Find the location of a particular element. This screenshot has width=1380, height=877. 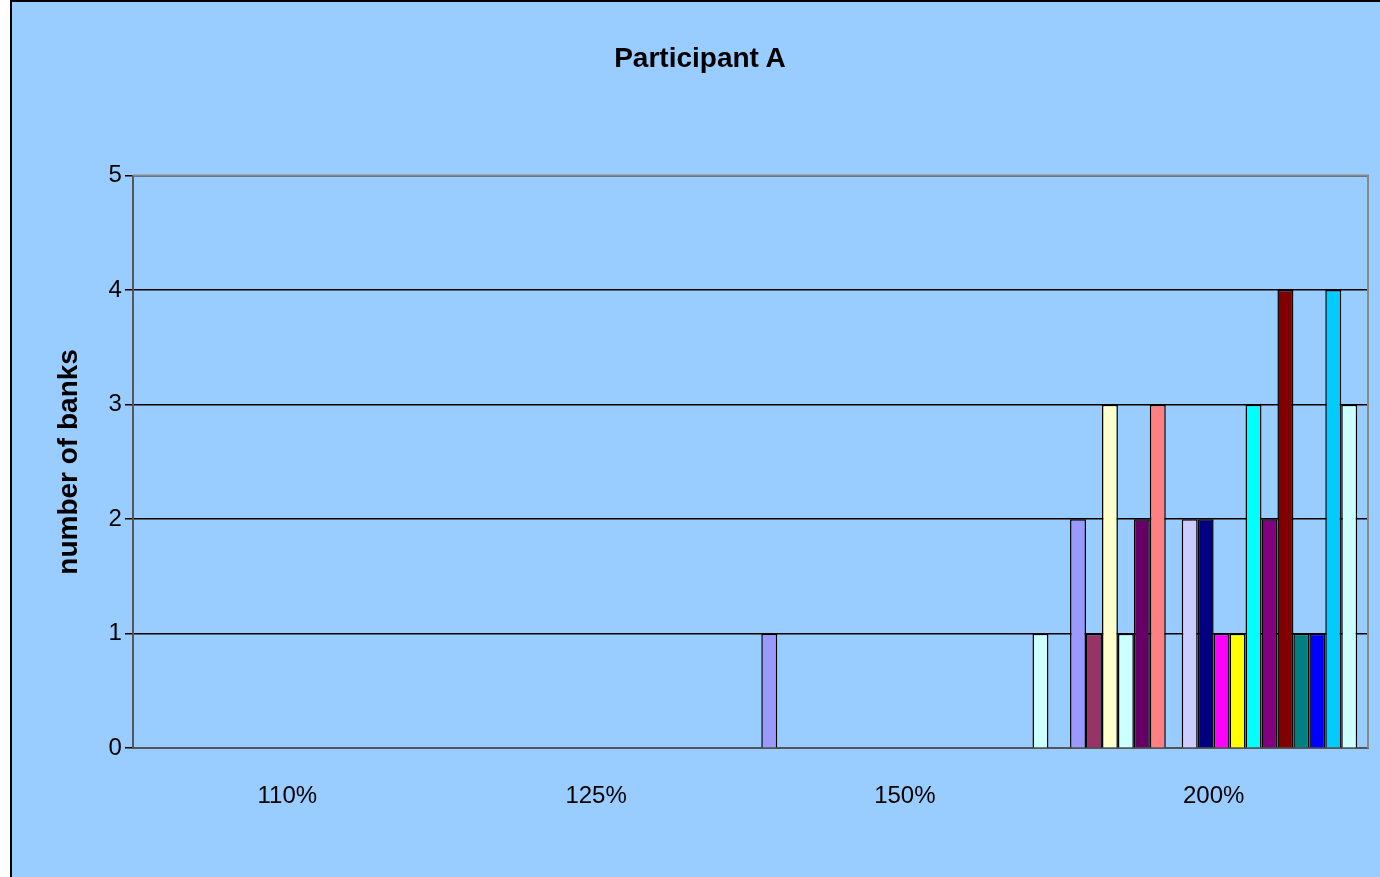

y-tick-label: 1 is located at coordinates (115, 632).